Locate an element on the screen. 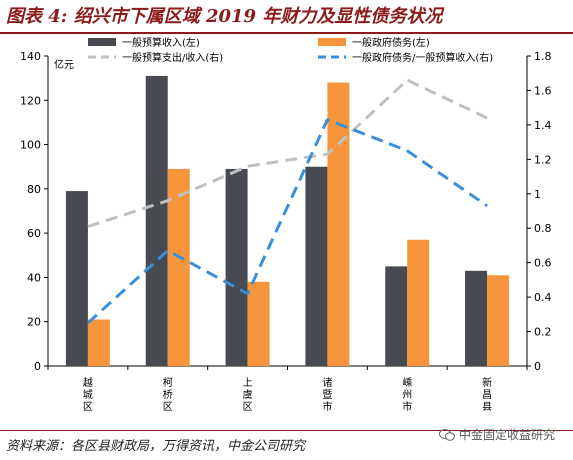 The image size is (573, 460). right-tick-label: 0.4 is located at coordinates (543, 297).